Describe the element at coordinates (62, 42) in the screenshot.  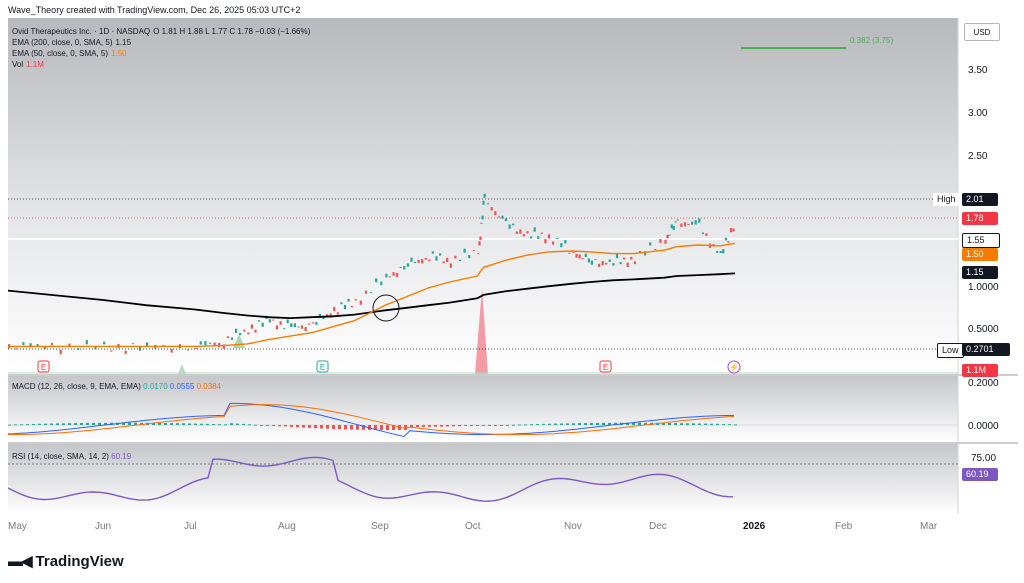
I see `ema200-legend-label: EMA (200, close, 0, SMA, 5)` at that location.